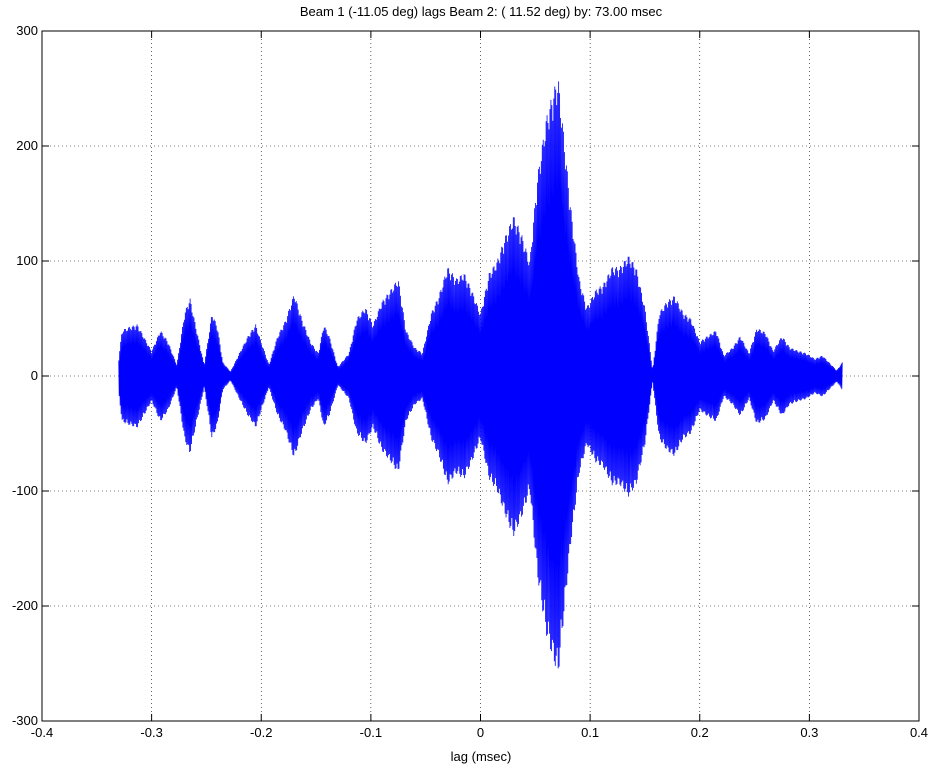 The height and width of the screenshot is (772, 934). I want to click on x-axis-tick-labels: -0.4 -0.3 -0.2 -0.1 0 0.1 0.2 0.3 0.4, so click(479, 732).